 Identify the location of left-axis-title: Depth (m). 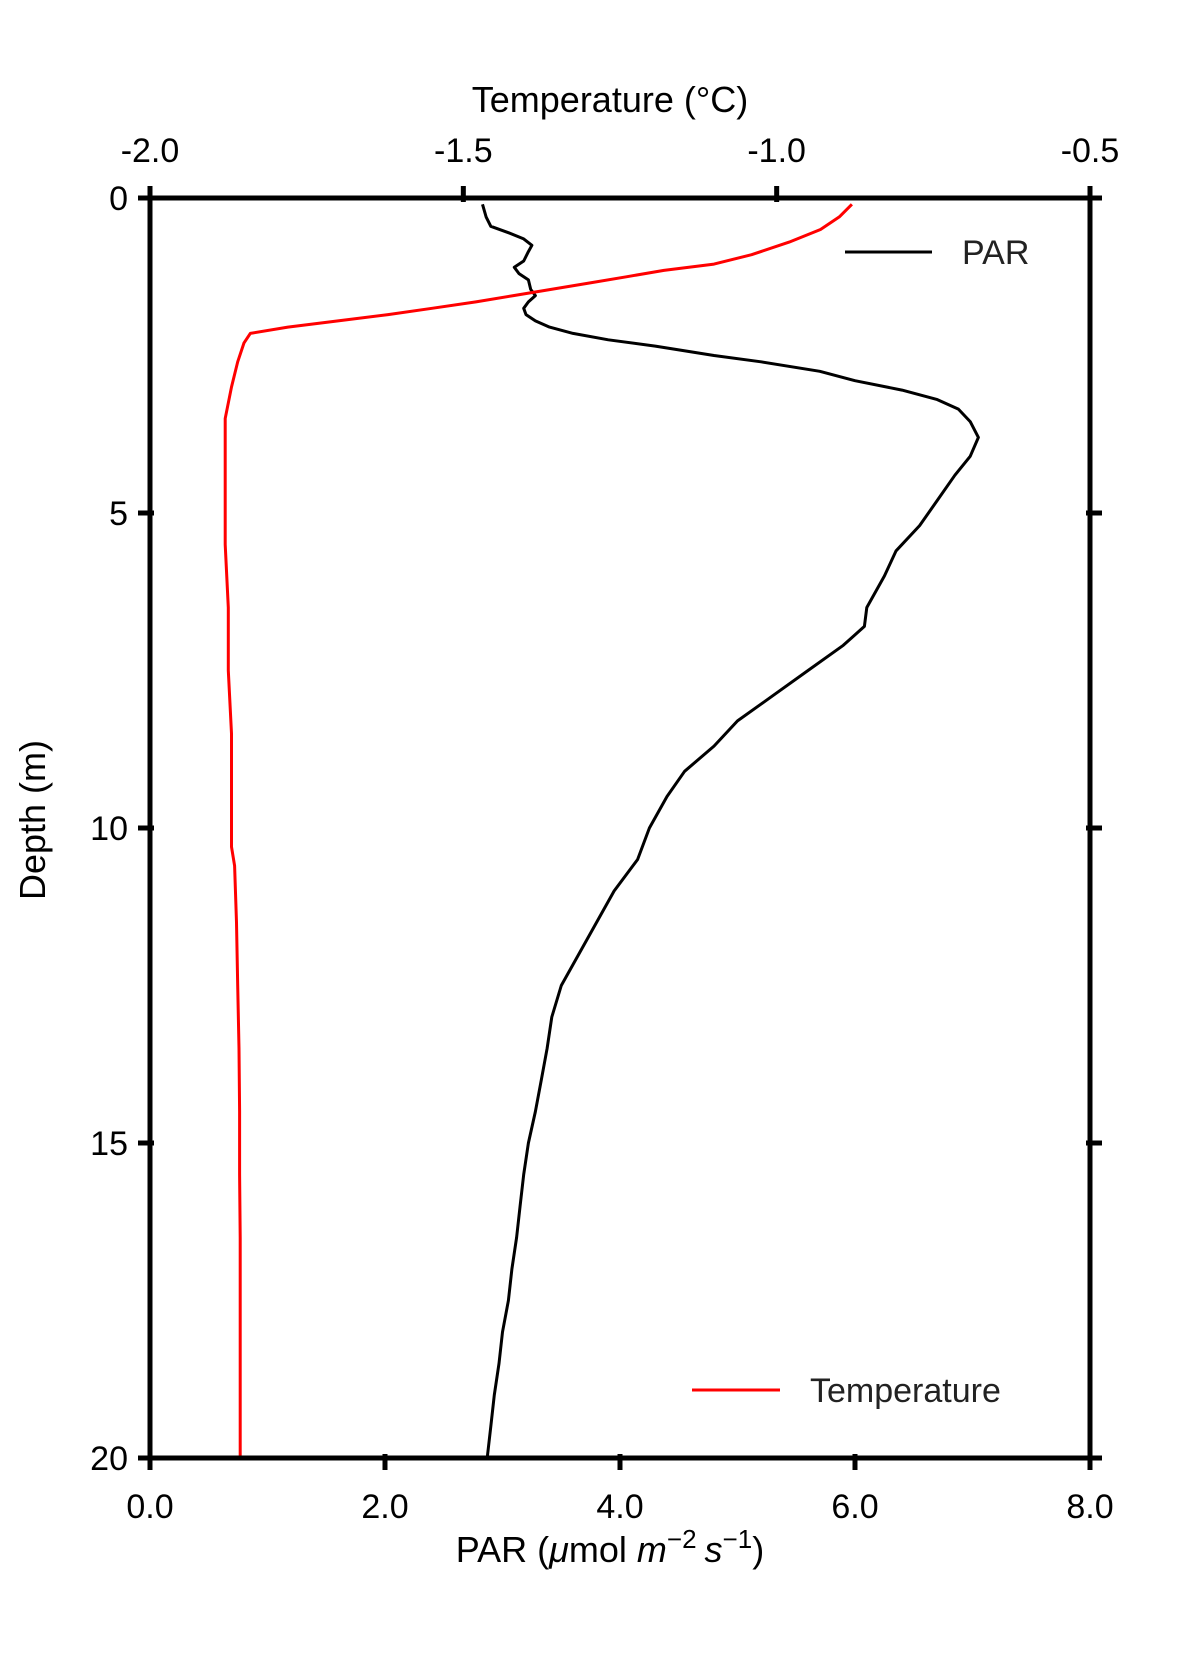
(32, 820).